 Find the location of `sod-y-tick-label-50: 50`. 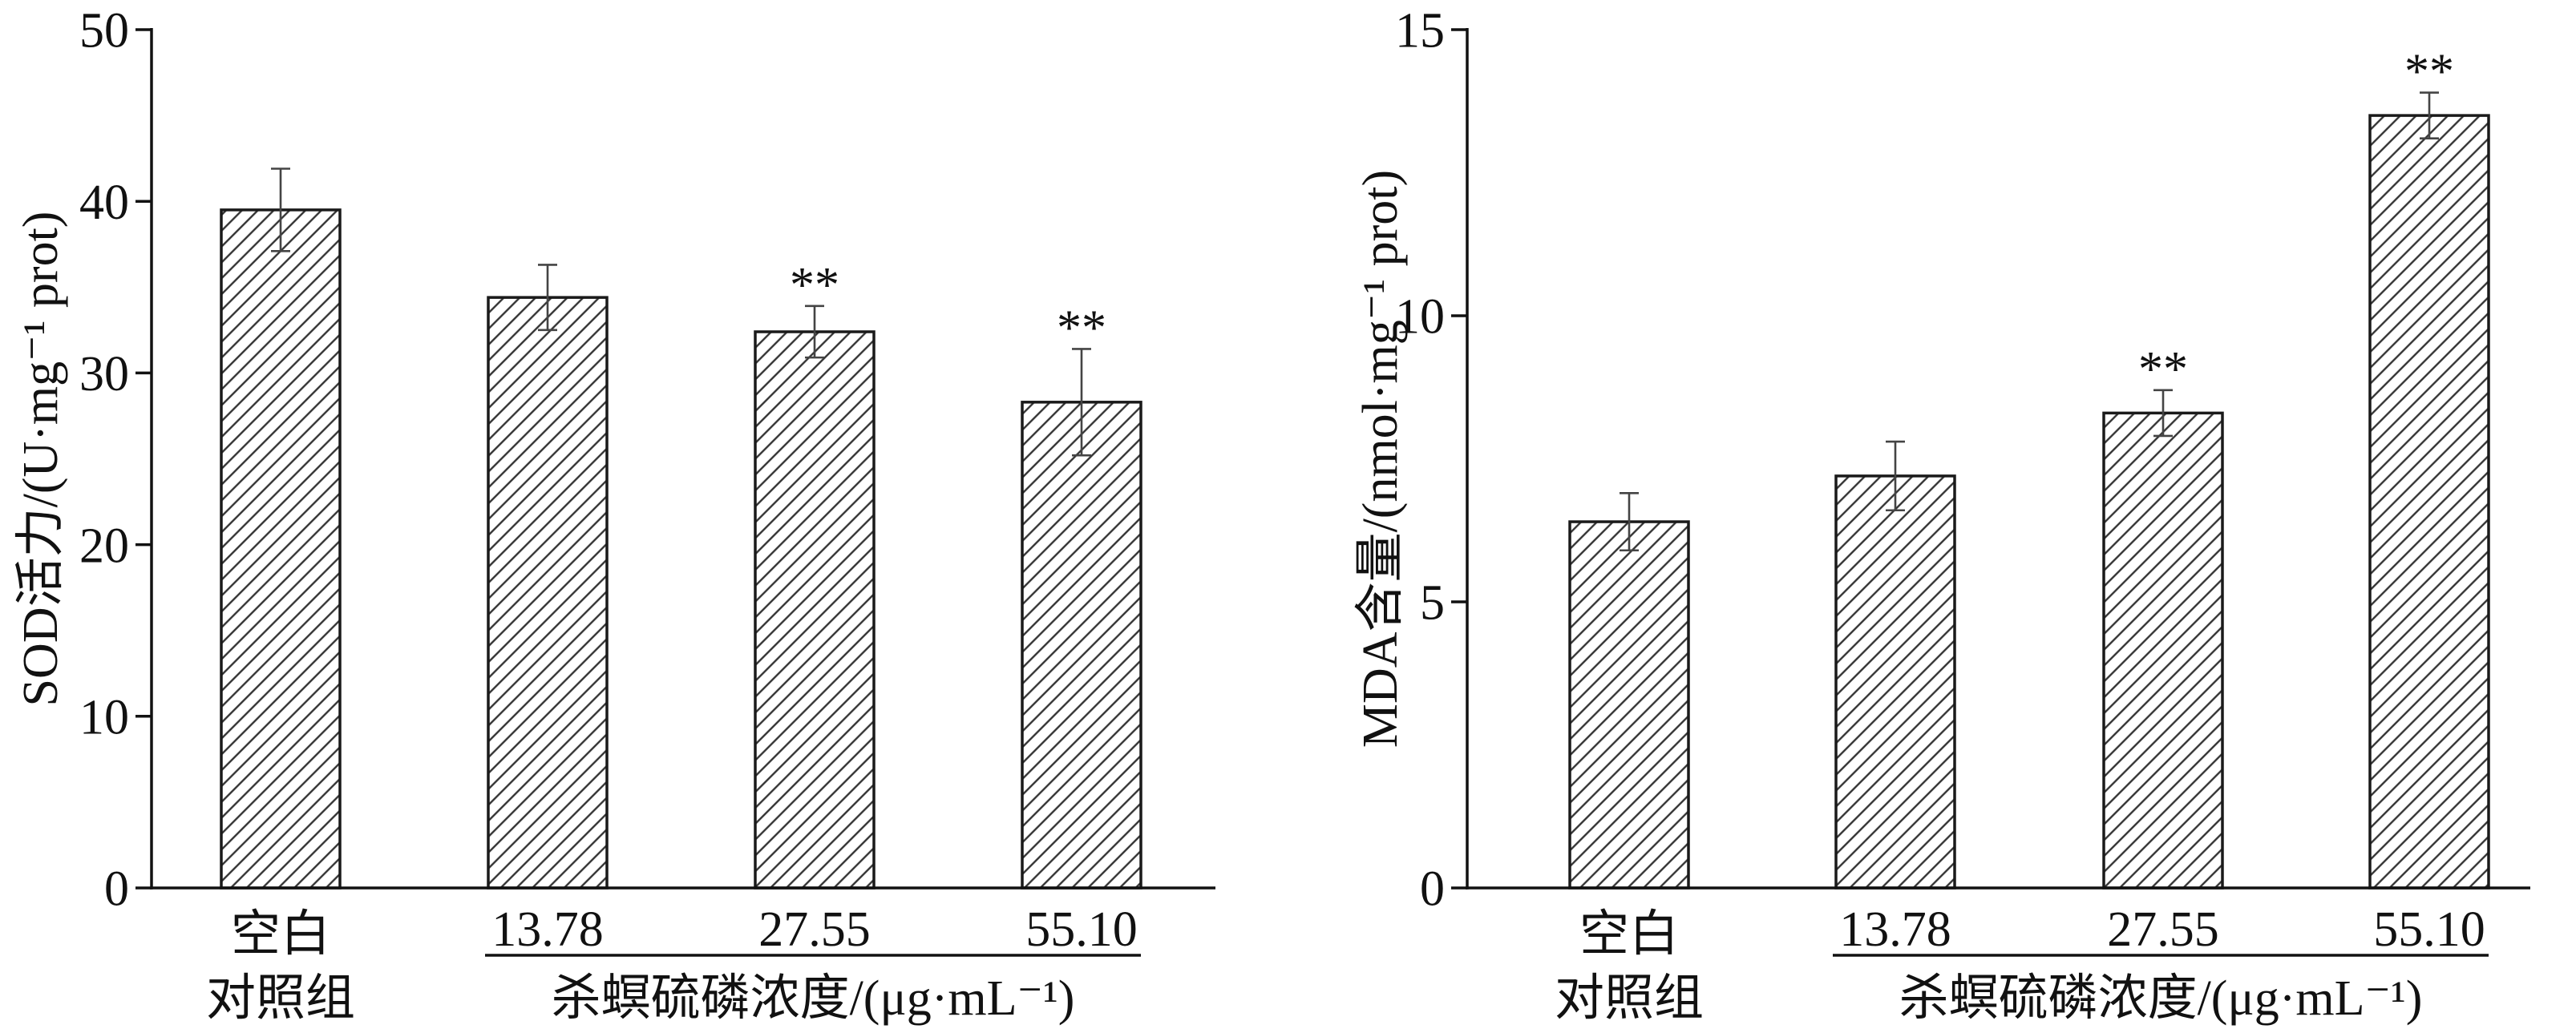

sod-y-tick-label-50: 50 is located at coordinates (104, 31).